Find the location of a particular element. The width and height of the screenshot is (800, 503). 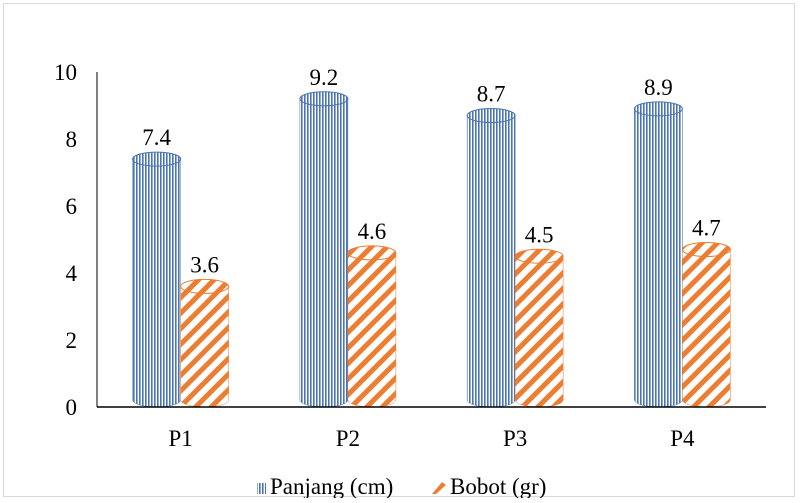

legend-label-panjang: Panjang (cm) is located at coordinates (331, 486).